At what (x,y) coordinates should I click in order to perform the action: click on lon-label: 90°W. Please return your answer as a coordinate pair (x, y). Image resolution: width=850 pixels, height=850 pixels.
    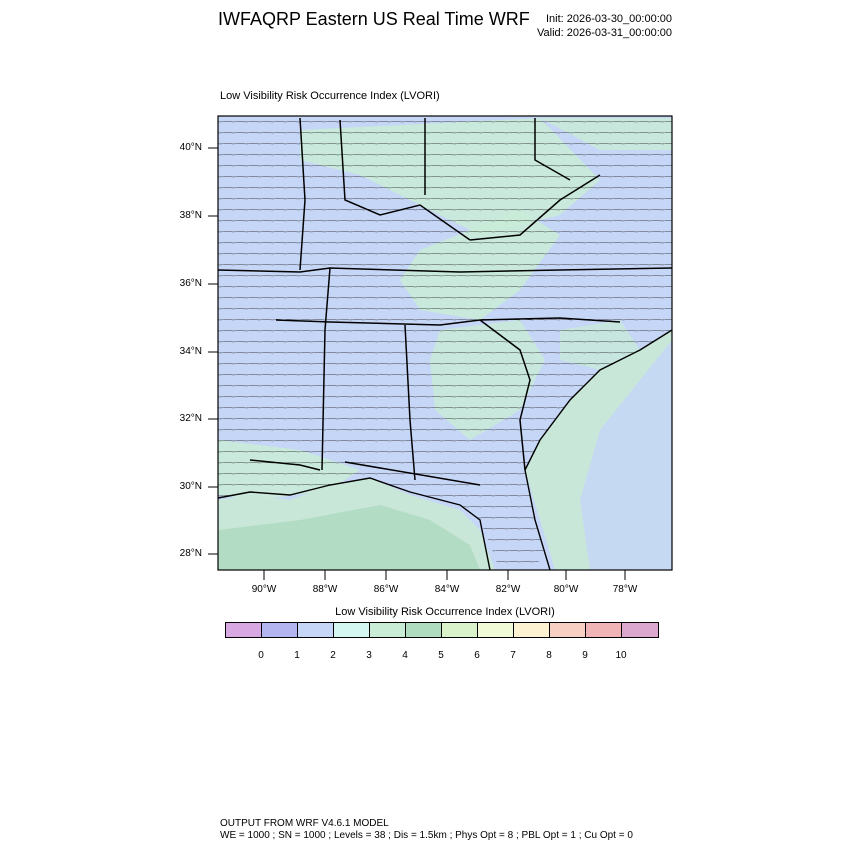
    Looking at the image, I should click on (264, 589).